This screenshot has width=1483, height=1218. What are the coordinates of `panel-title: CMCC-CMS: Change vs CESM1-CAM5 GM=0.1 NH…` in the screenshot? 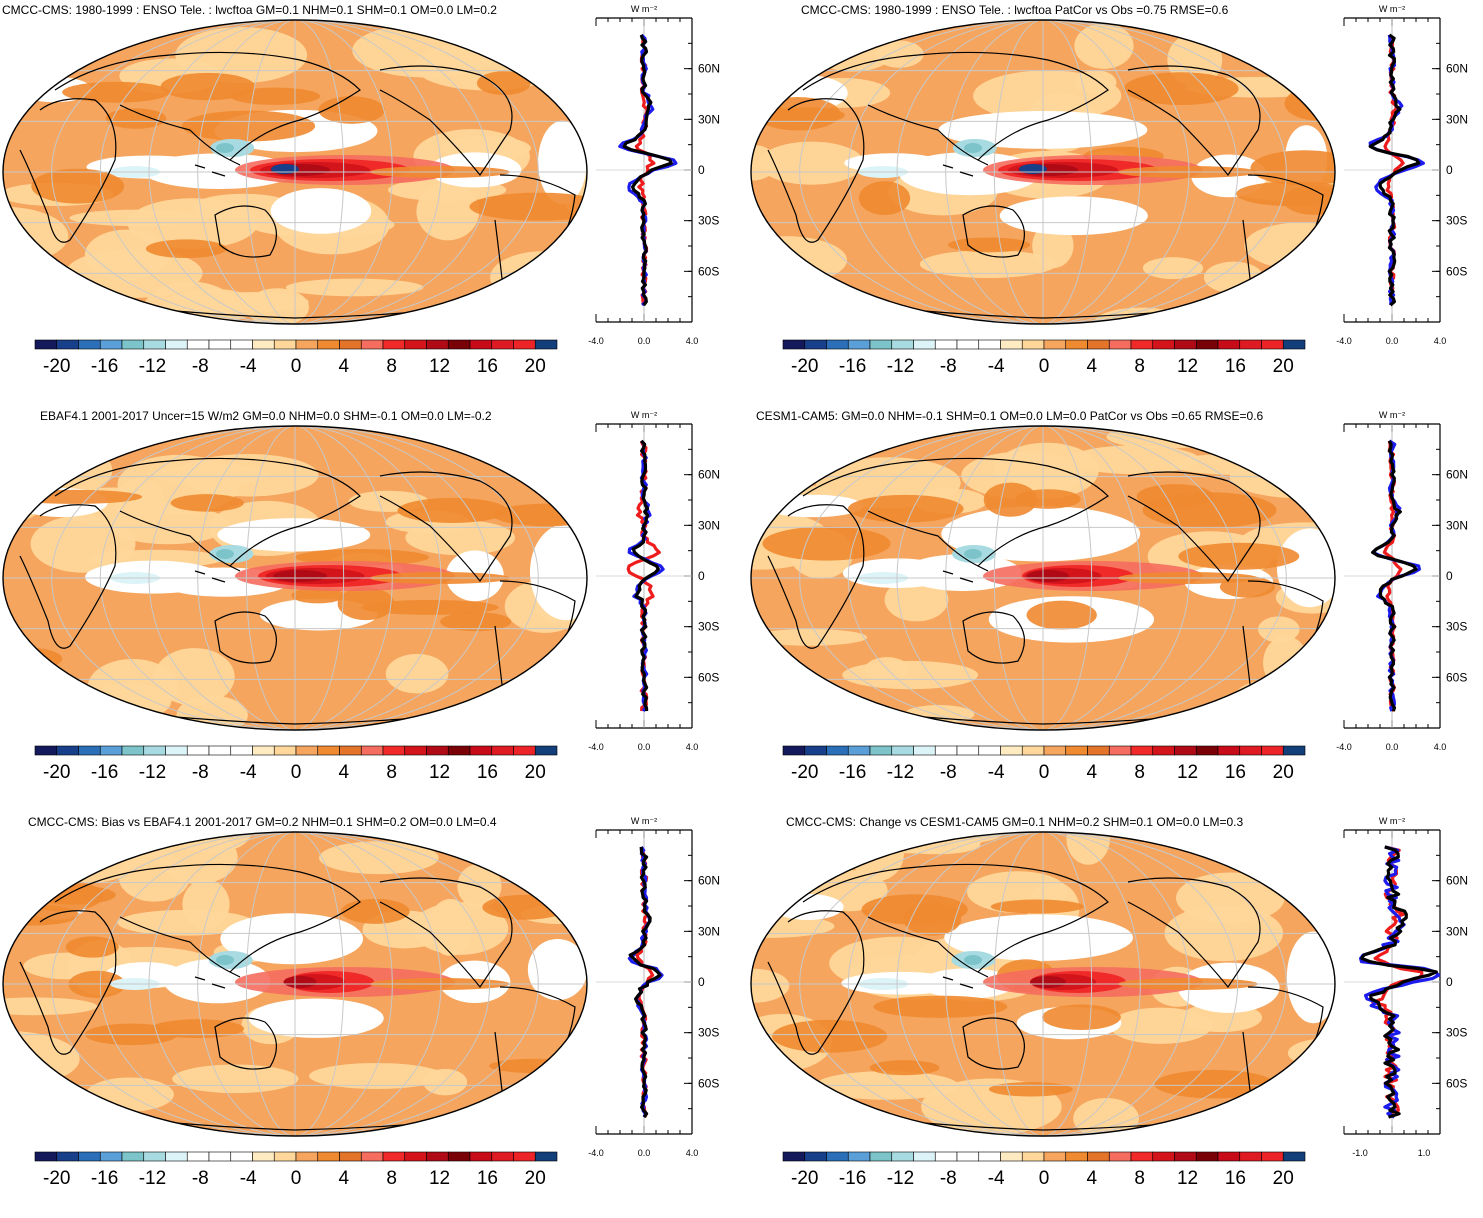 It's located at (1015, 822).